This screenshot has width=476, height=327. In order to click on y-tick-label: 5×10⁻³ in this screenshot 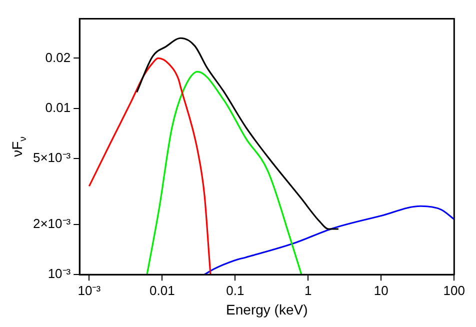, I will do `click(52, 157)`.